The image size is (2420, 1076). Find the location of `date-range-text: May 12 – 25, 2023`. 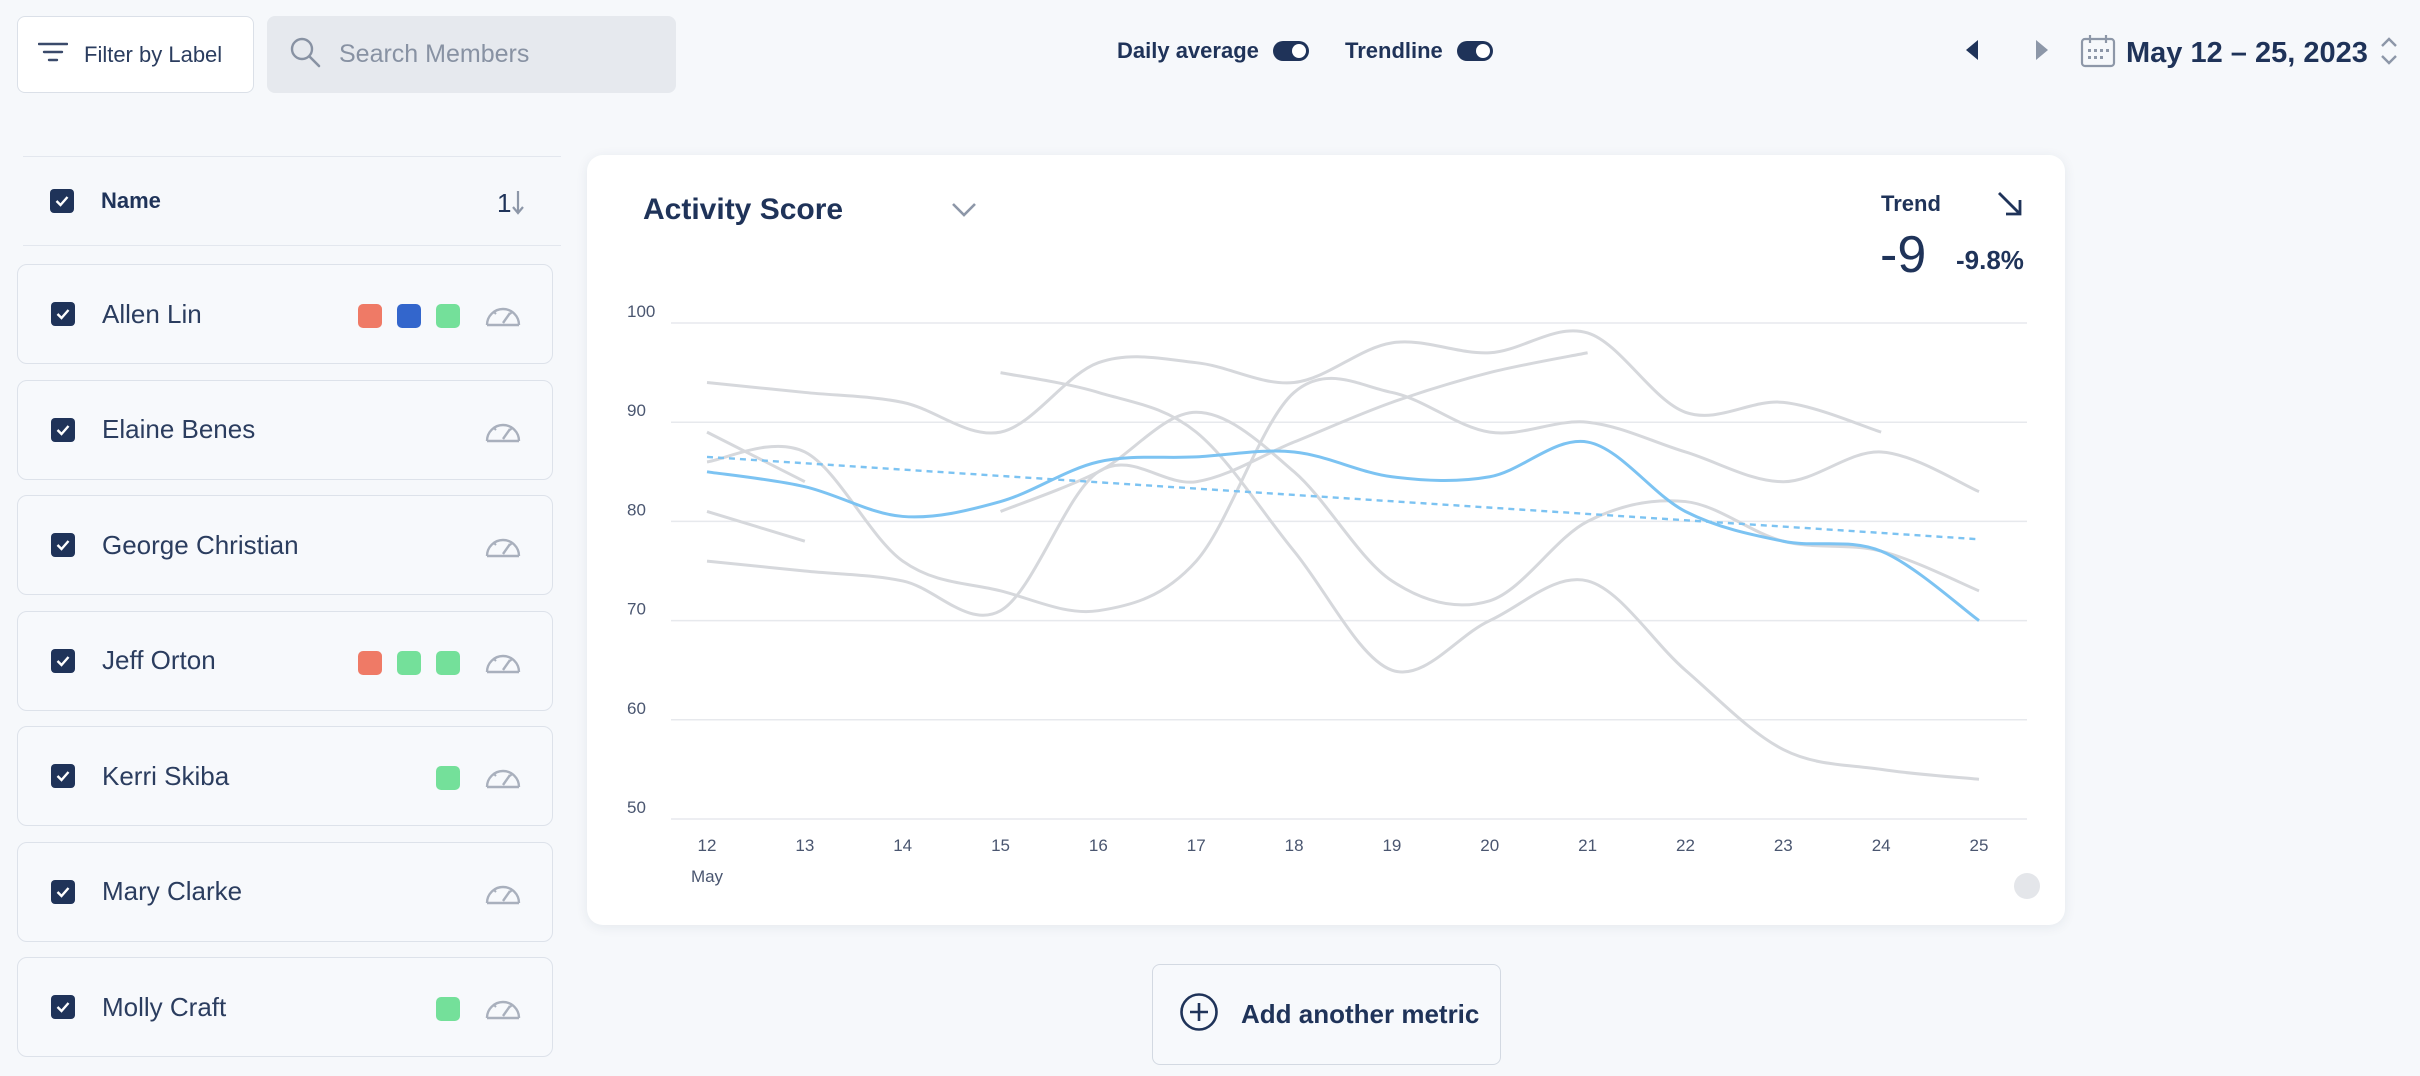

date-range-text: May 12 – 25, 2023 is located at coordinates (2247, 53).